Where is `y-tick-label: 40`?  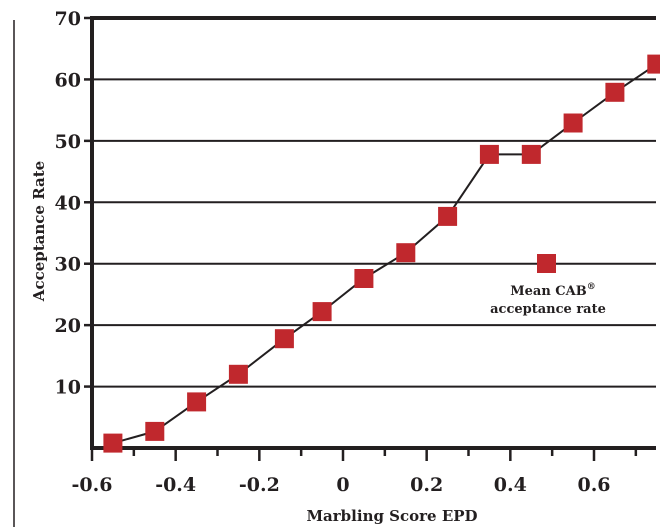 y-tick-label: 40 is located at coordinates (68, 203).